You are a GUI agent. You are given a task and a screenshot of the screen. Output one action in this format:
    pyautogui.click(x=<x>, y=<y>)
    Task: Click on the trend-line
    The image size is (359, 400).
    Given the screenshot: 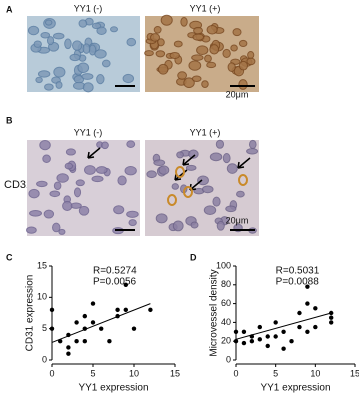 What is the action you would take?
    pyautogui.click(x=283, y=326)
    